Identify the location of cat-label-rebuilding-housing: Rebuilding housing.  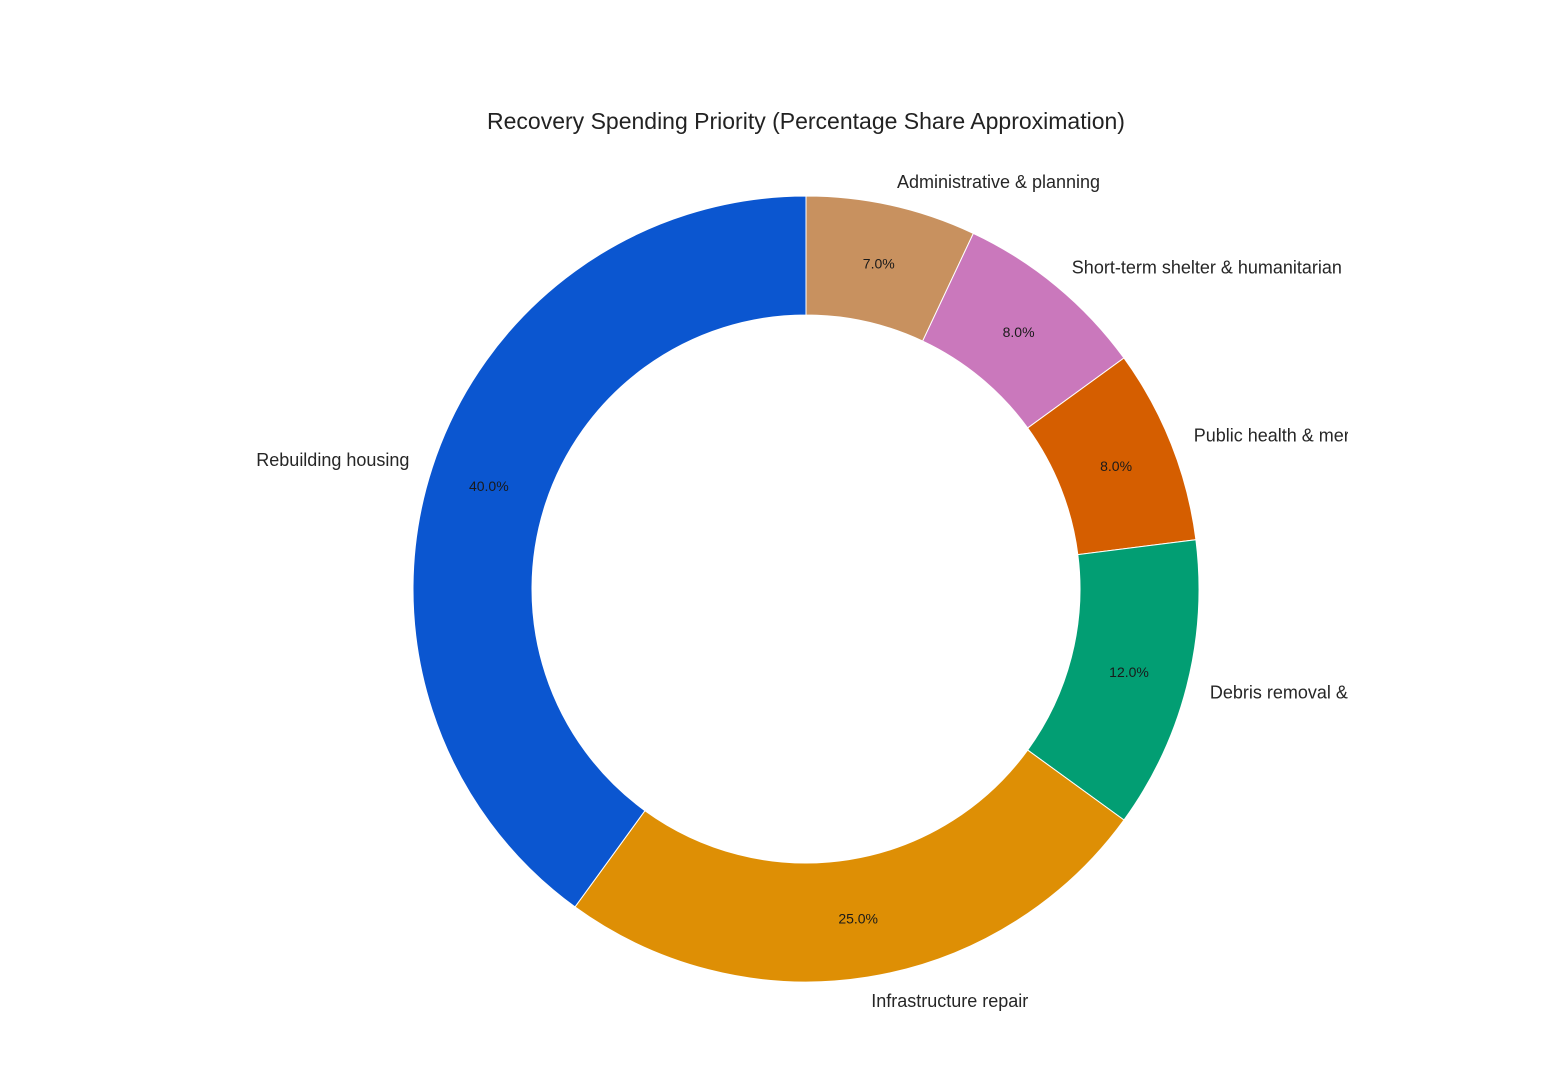
(332, 460).